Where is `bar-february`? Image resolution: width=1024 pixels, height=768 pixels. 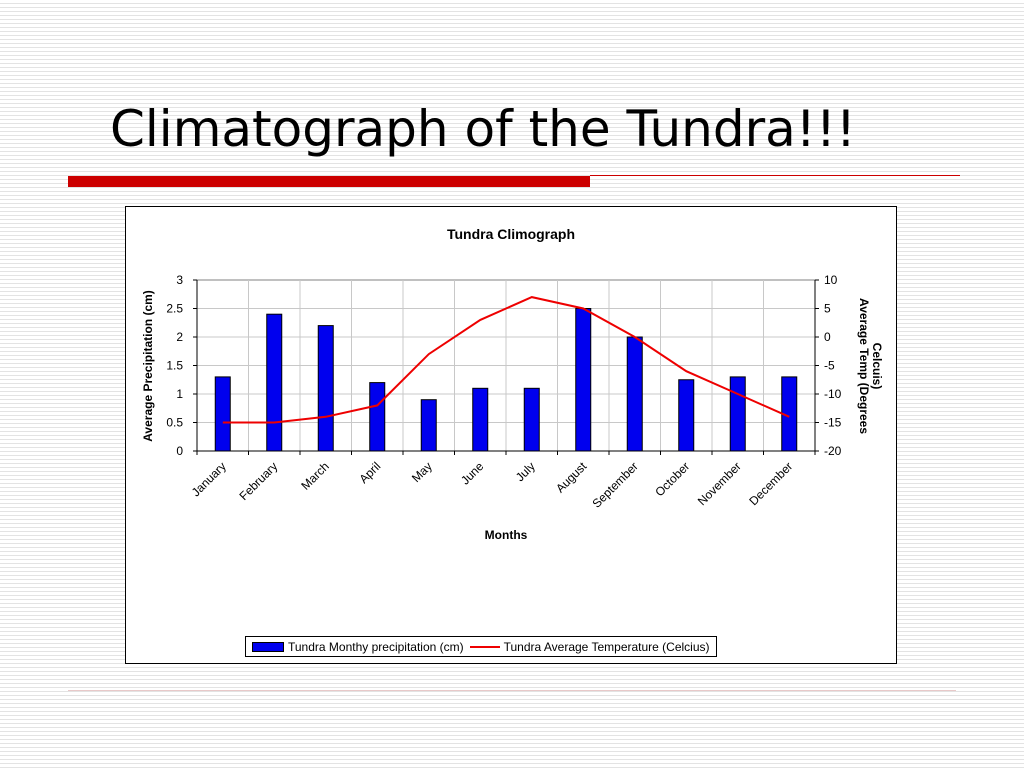 bar-february is located at coordinates (274, 382).